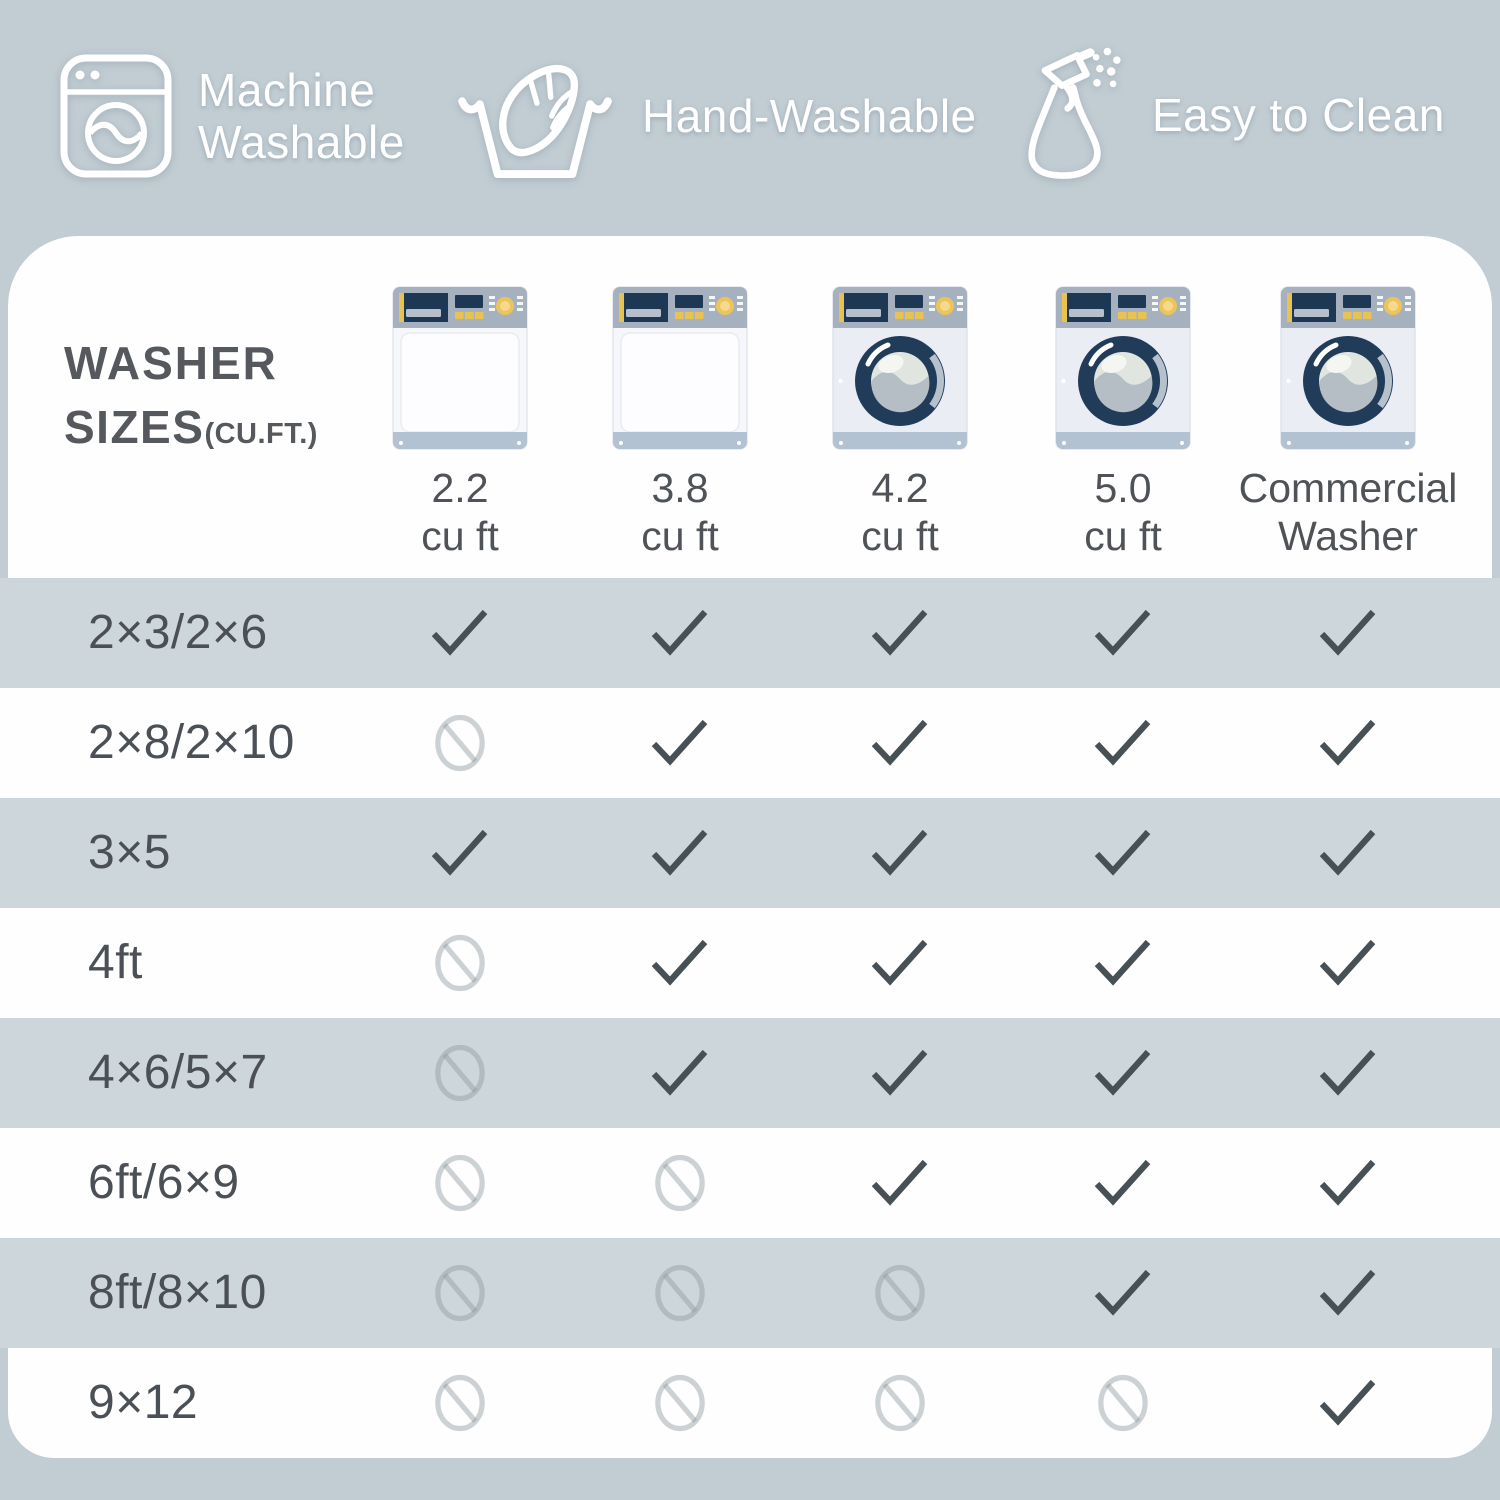 The width and height of the screenshot is (1500, 1500). I want to click on spray-mist-dots, so click(1106, 67).